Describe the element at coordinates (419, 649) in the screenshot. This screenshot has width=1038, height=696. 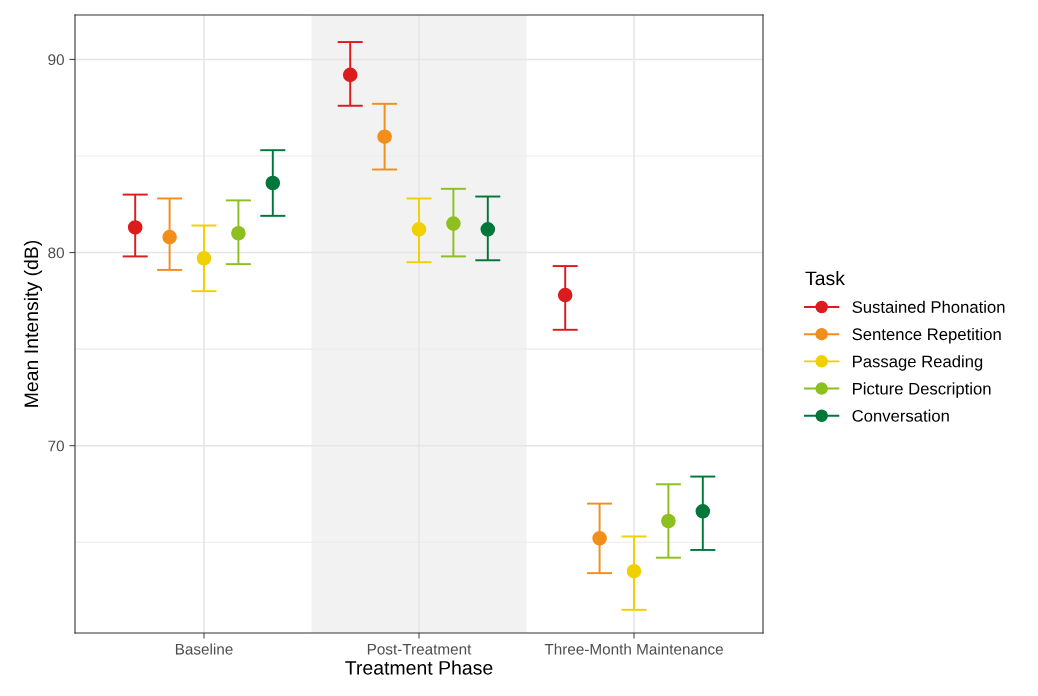
I see `x-tick-label: Post-Treatment` at that location.